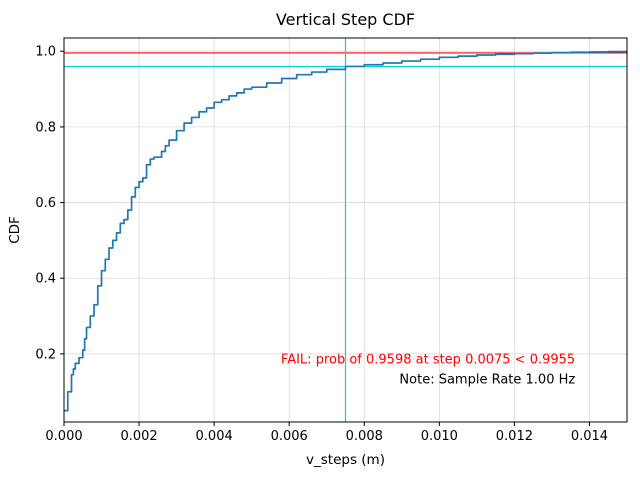 The width and height of the screenshot is (640, 484). Describe the element at coordinates (439, 436) in the screenshot. I see `x-tick-label: 0.010` at that location.